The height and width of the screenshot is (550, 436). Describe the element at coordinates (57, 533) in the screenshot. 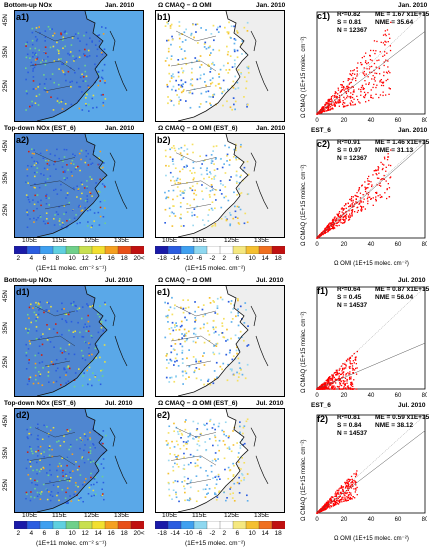

I see `colorbar-tick-label: 8` at that location.